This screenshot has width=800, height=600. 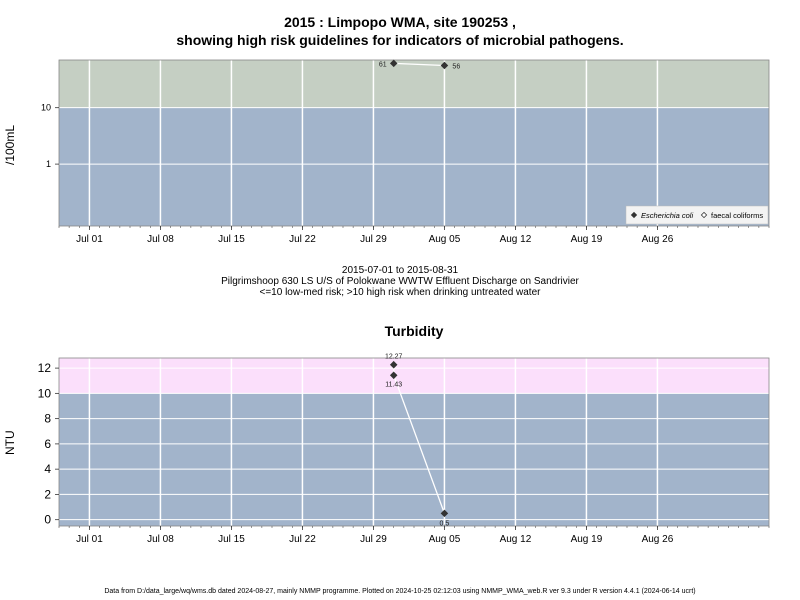 What do you see at coordinates (667, 215) in the screenshot?
I see `legend-label-ecoli: Escherichia coli` at bounding box center [667, 215].